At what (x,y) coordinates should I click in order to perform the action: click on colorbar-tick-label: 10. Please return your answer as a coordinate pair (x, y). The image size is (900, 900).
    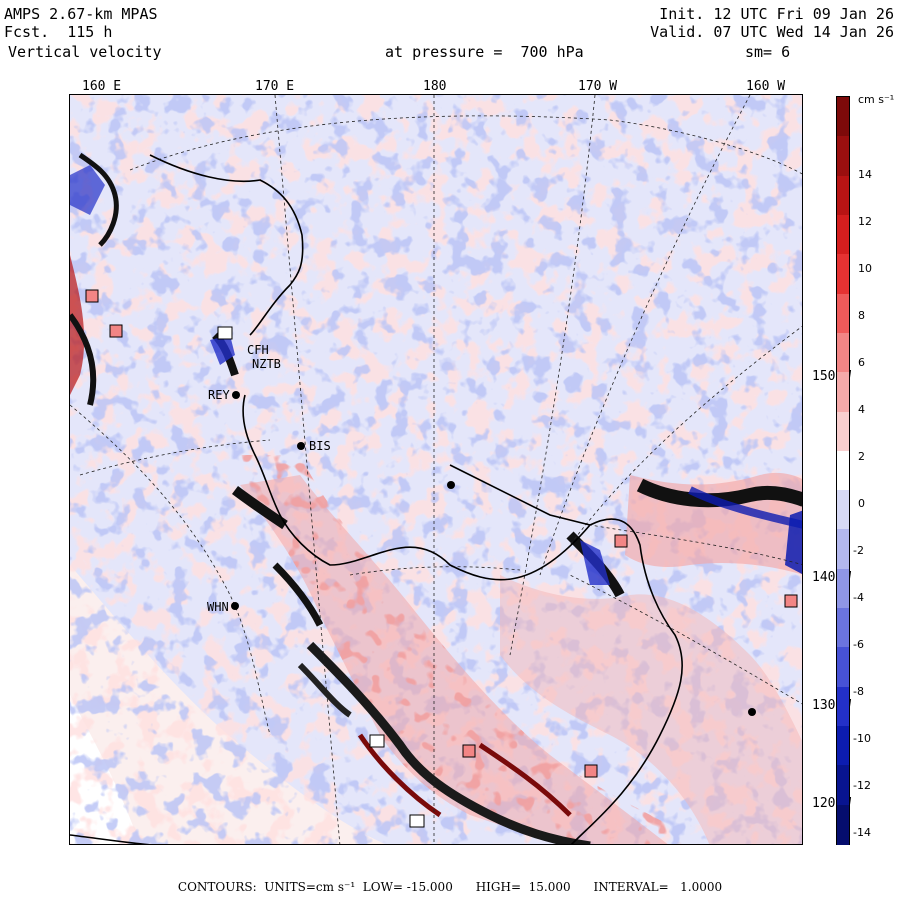
    Looking at the image, I should click on (865, 268).